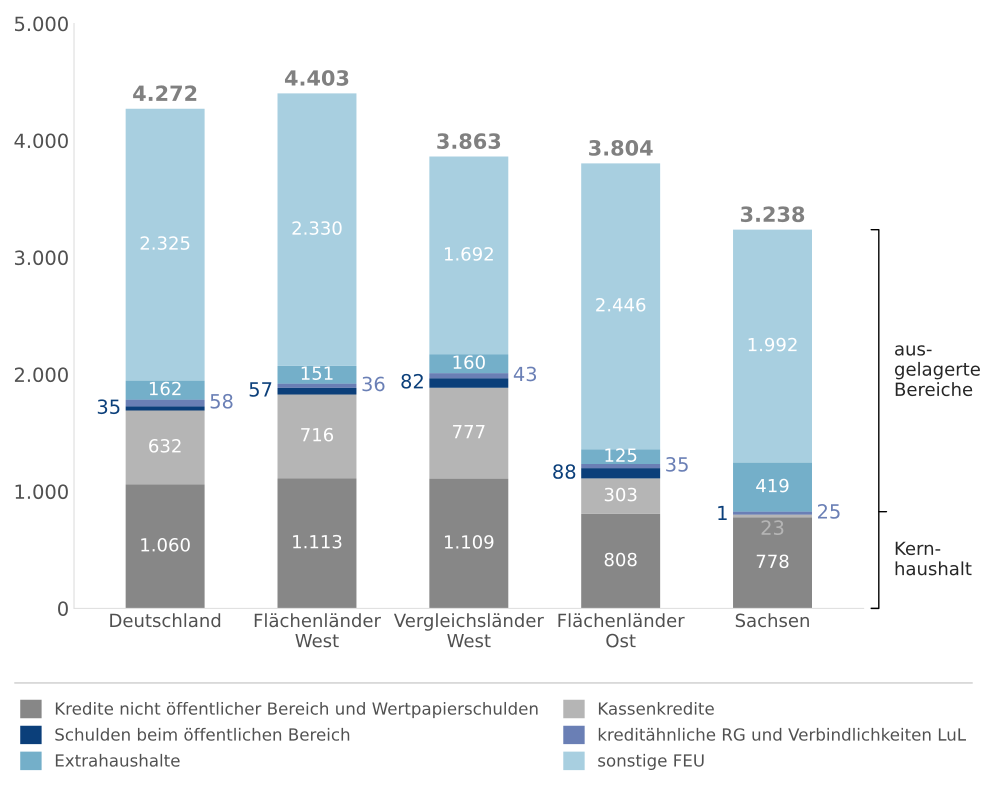 The width and height of the screenshot is (987, 785). What do you see at coordinates (316, 78) in the screenshot?
I see `total-label: 4.403` at bounding box center [316, 78].